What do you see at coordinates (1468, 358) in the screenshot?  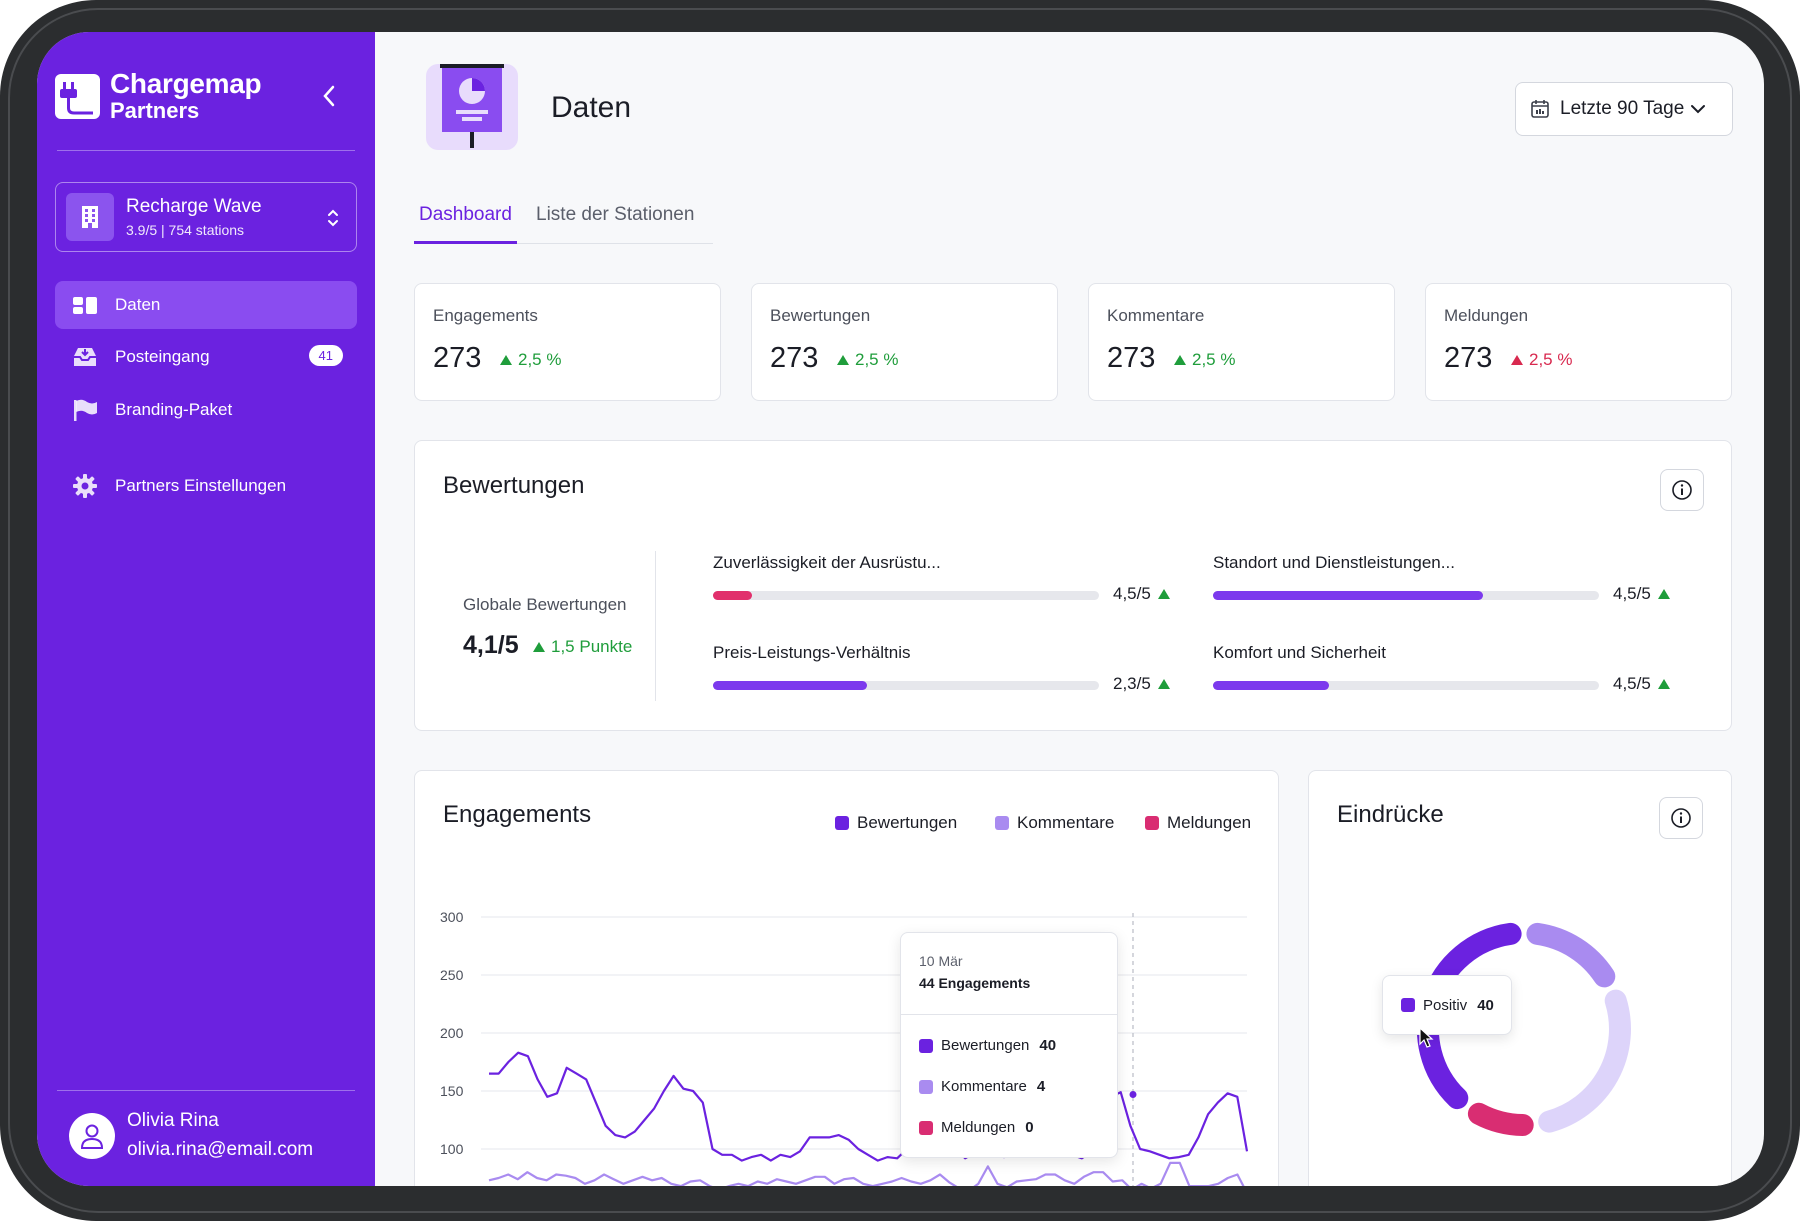 I see `stat-value: 273` at bounding box center [1468, 358].